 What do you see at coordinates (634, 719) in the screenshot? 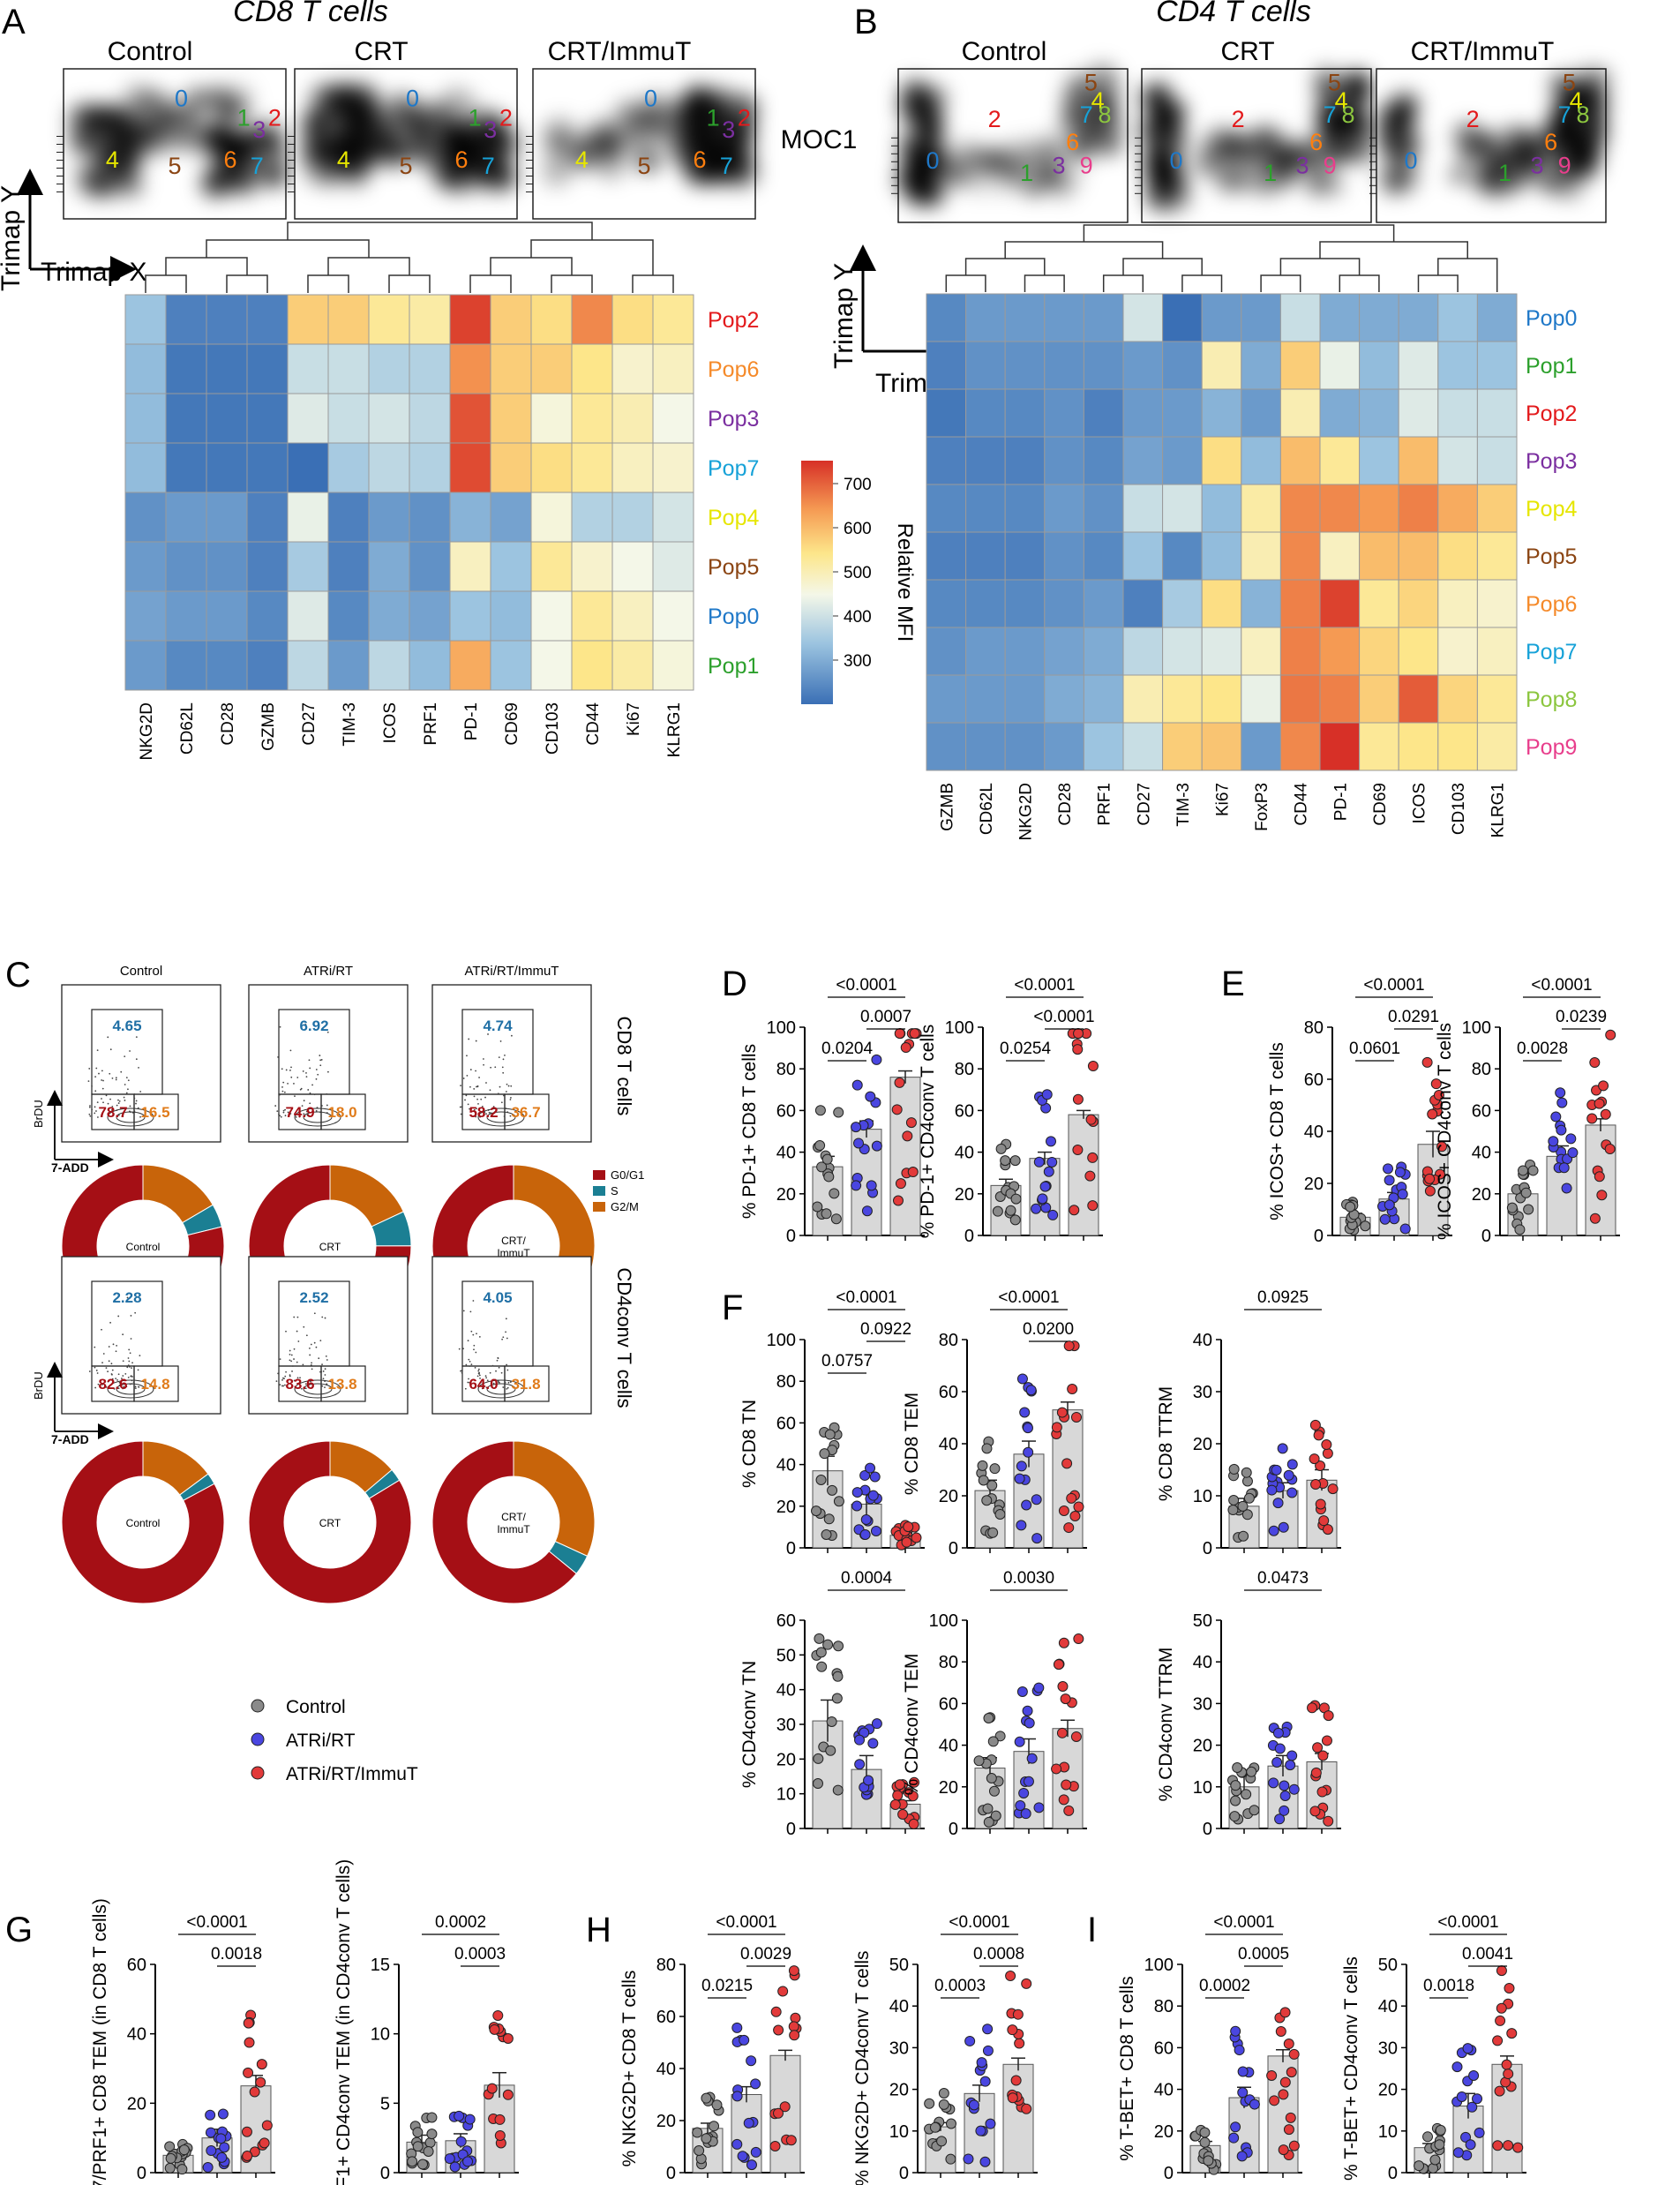
I see `heatmap-col-label: Ki67` at bounding box center [634, 719].